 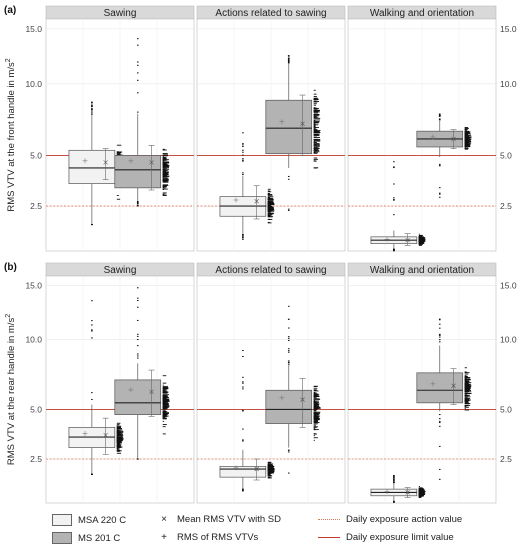 What do you see at coordinates (270, 13) in the screenshot?
I see `strip-label-0-1: Actions related to sawing` at bounding box center [270, 13].